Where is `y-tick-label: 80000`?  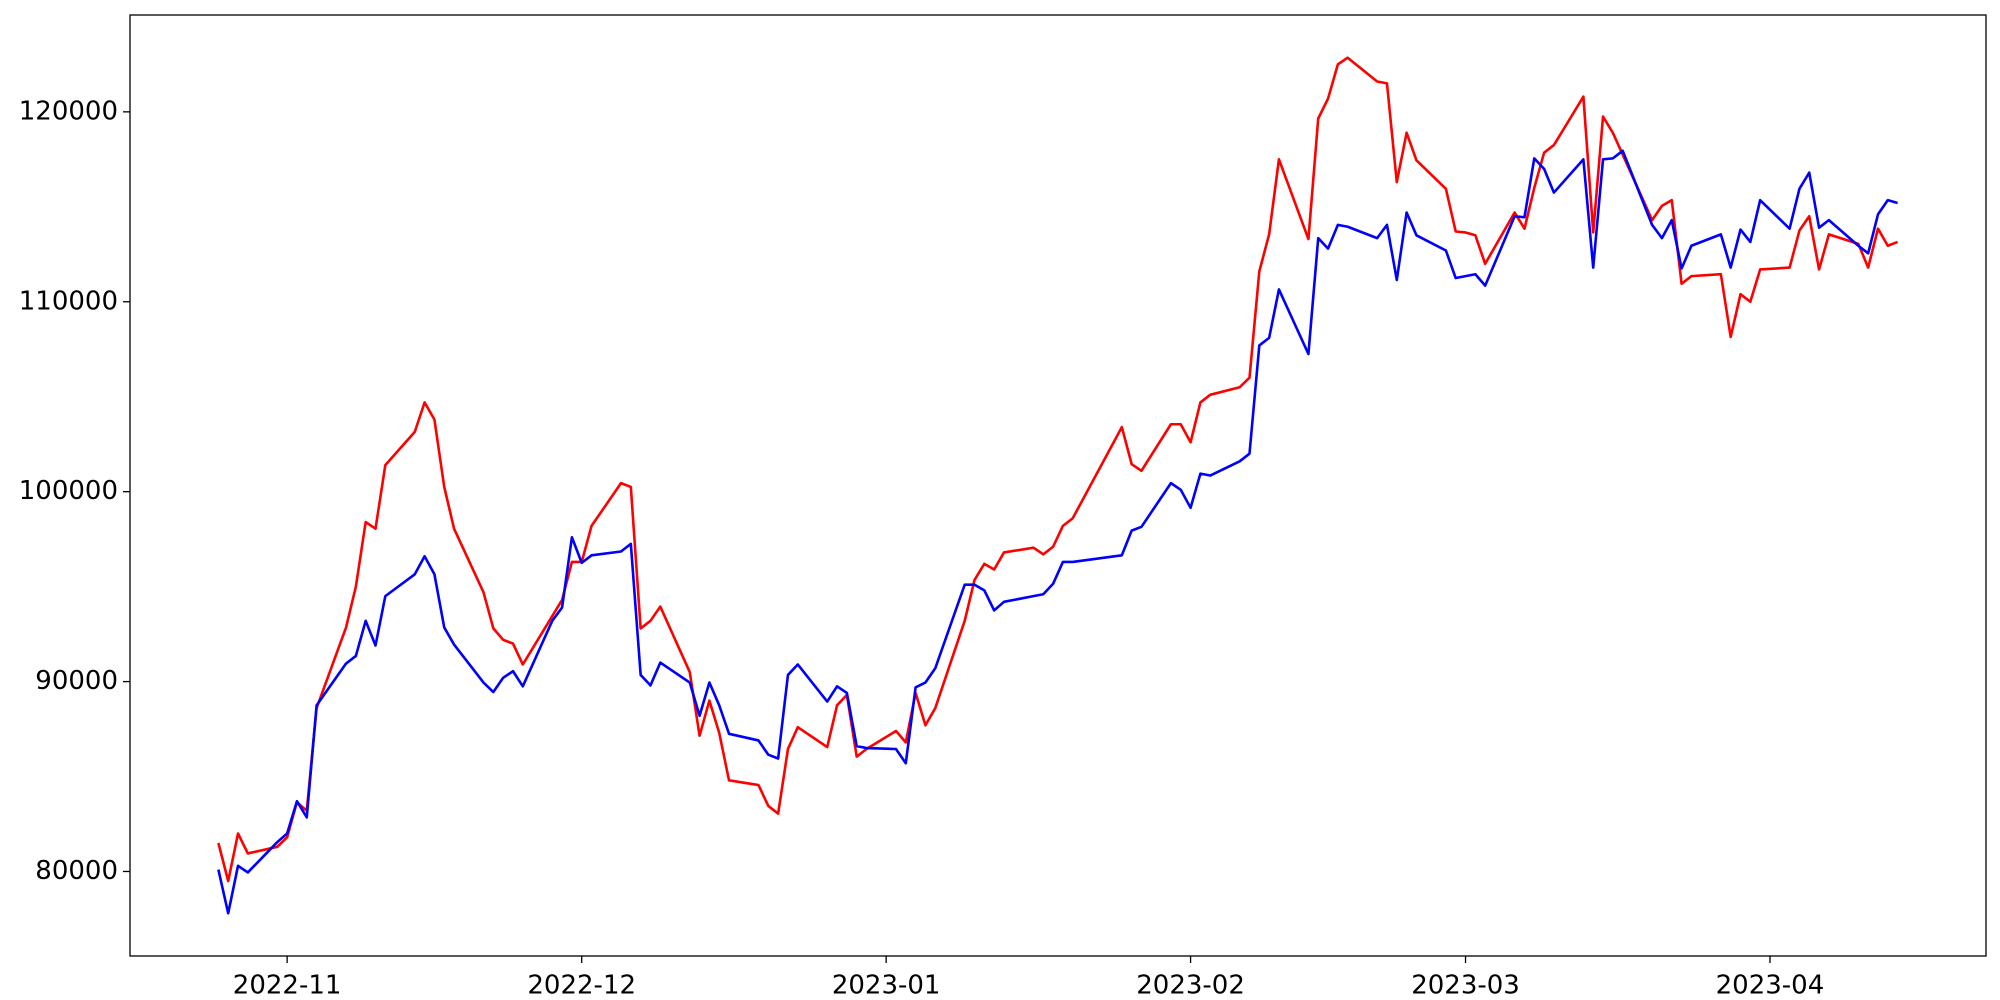
y-tick-label: 80000 is located at coordinates (76, 871).